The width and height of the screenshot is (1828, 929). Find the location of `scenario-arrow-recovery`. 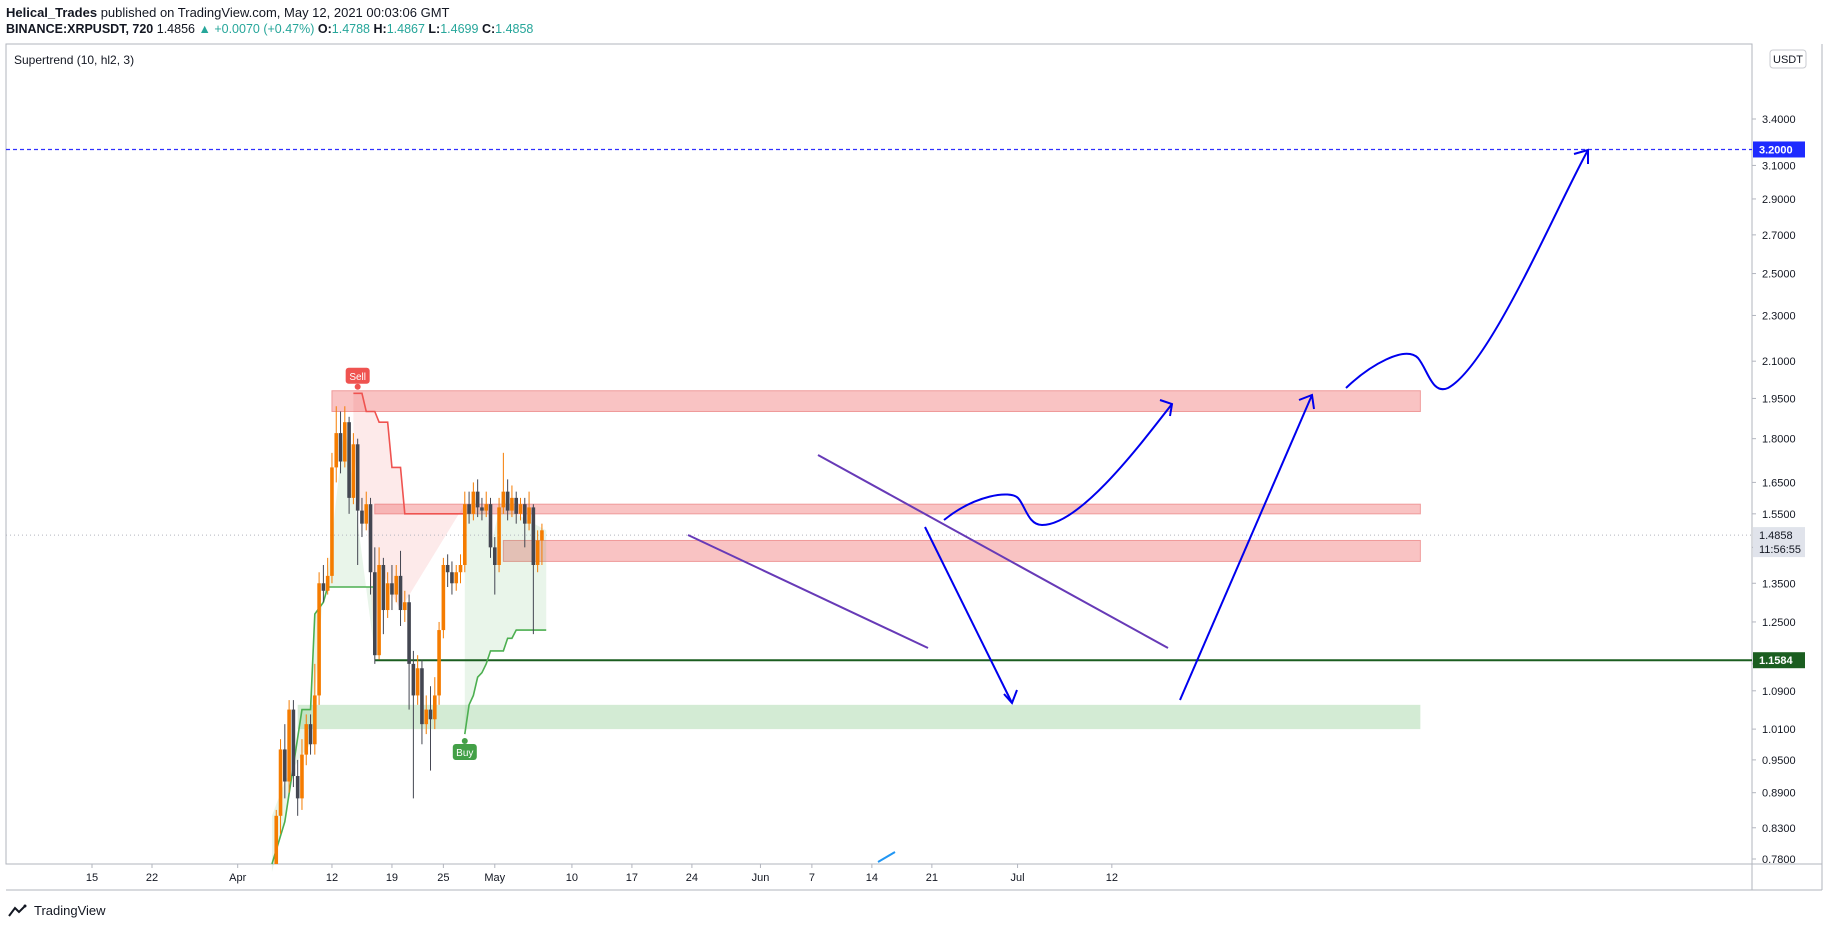

scenario-arrow-recovery is located at coordinates (1246, 547).